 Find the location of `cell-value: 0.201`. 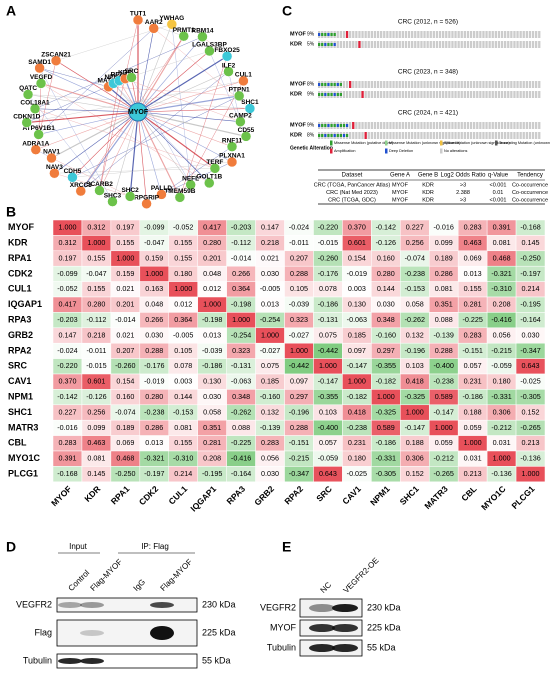

cell-value: 0.201 is located at coordinates (125, 304).